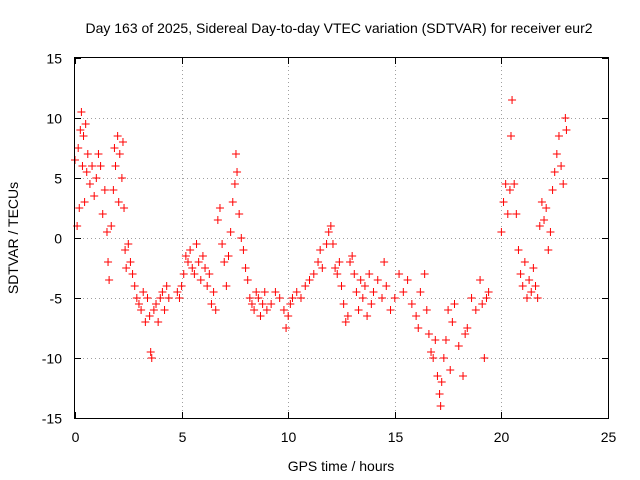  Describe the element at coordinates (341, 466) in the screenshot. I see `x-axis-title: GPS time / hours` at that location.